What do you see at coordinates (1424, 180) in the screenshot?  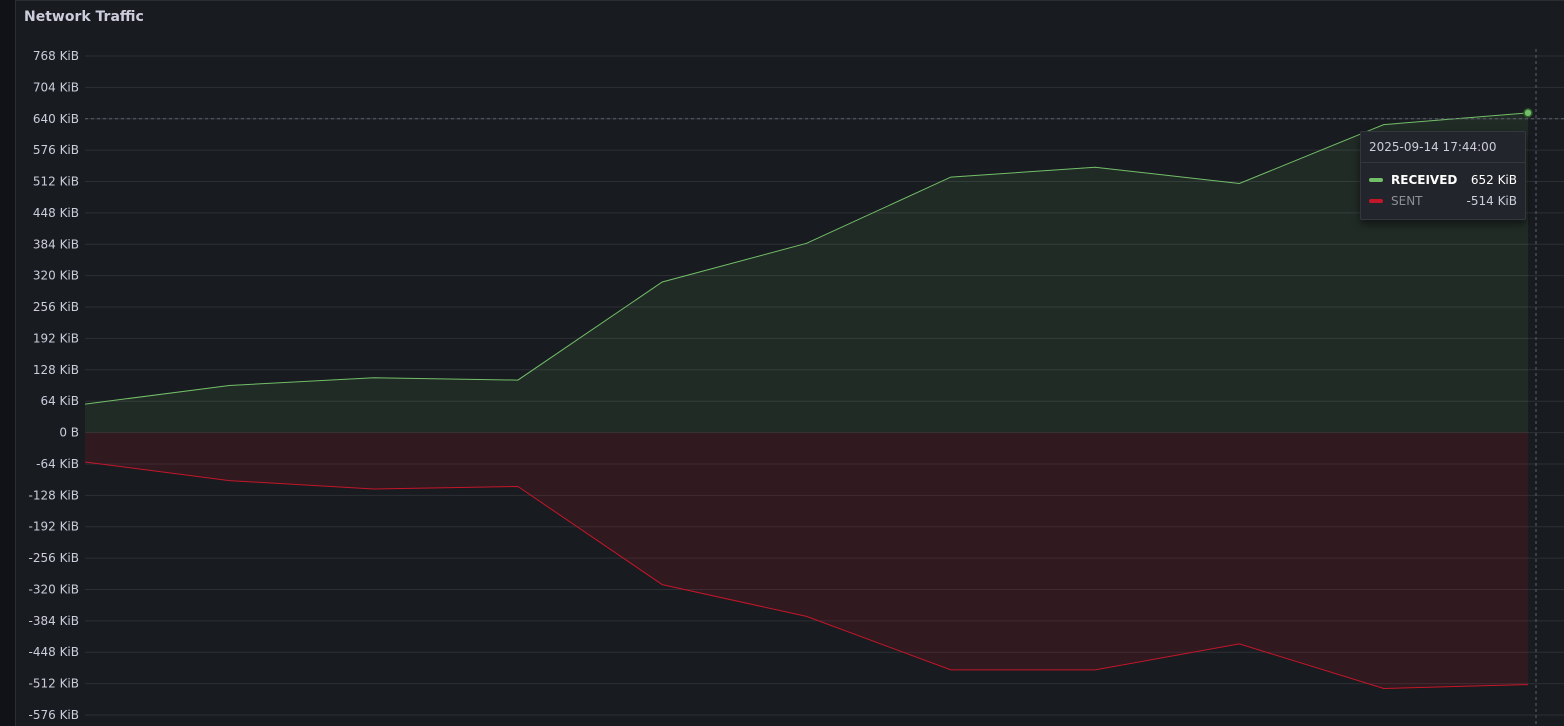 I see `tooltip-series-name: RECEIVED` at bounding box center [1424, 180].